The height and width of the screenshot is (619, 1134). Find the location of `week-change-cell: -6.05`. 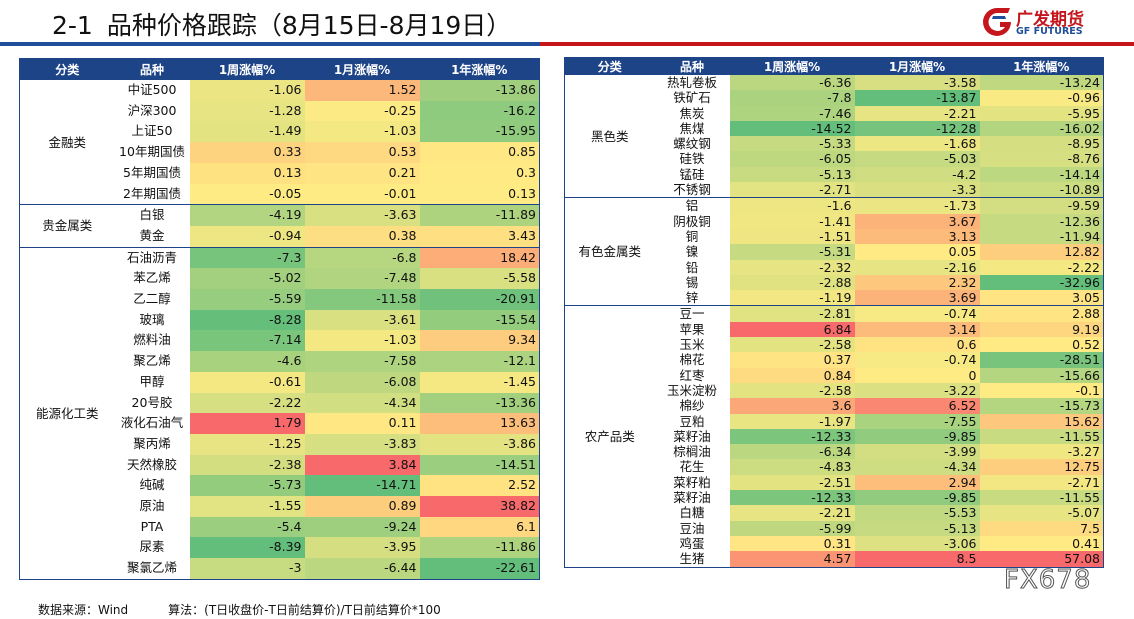

week-change-cell: -6.05 is located at coordinates (792, 159).